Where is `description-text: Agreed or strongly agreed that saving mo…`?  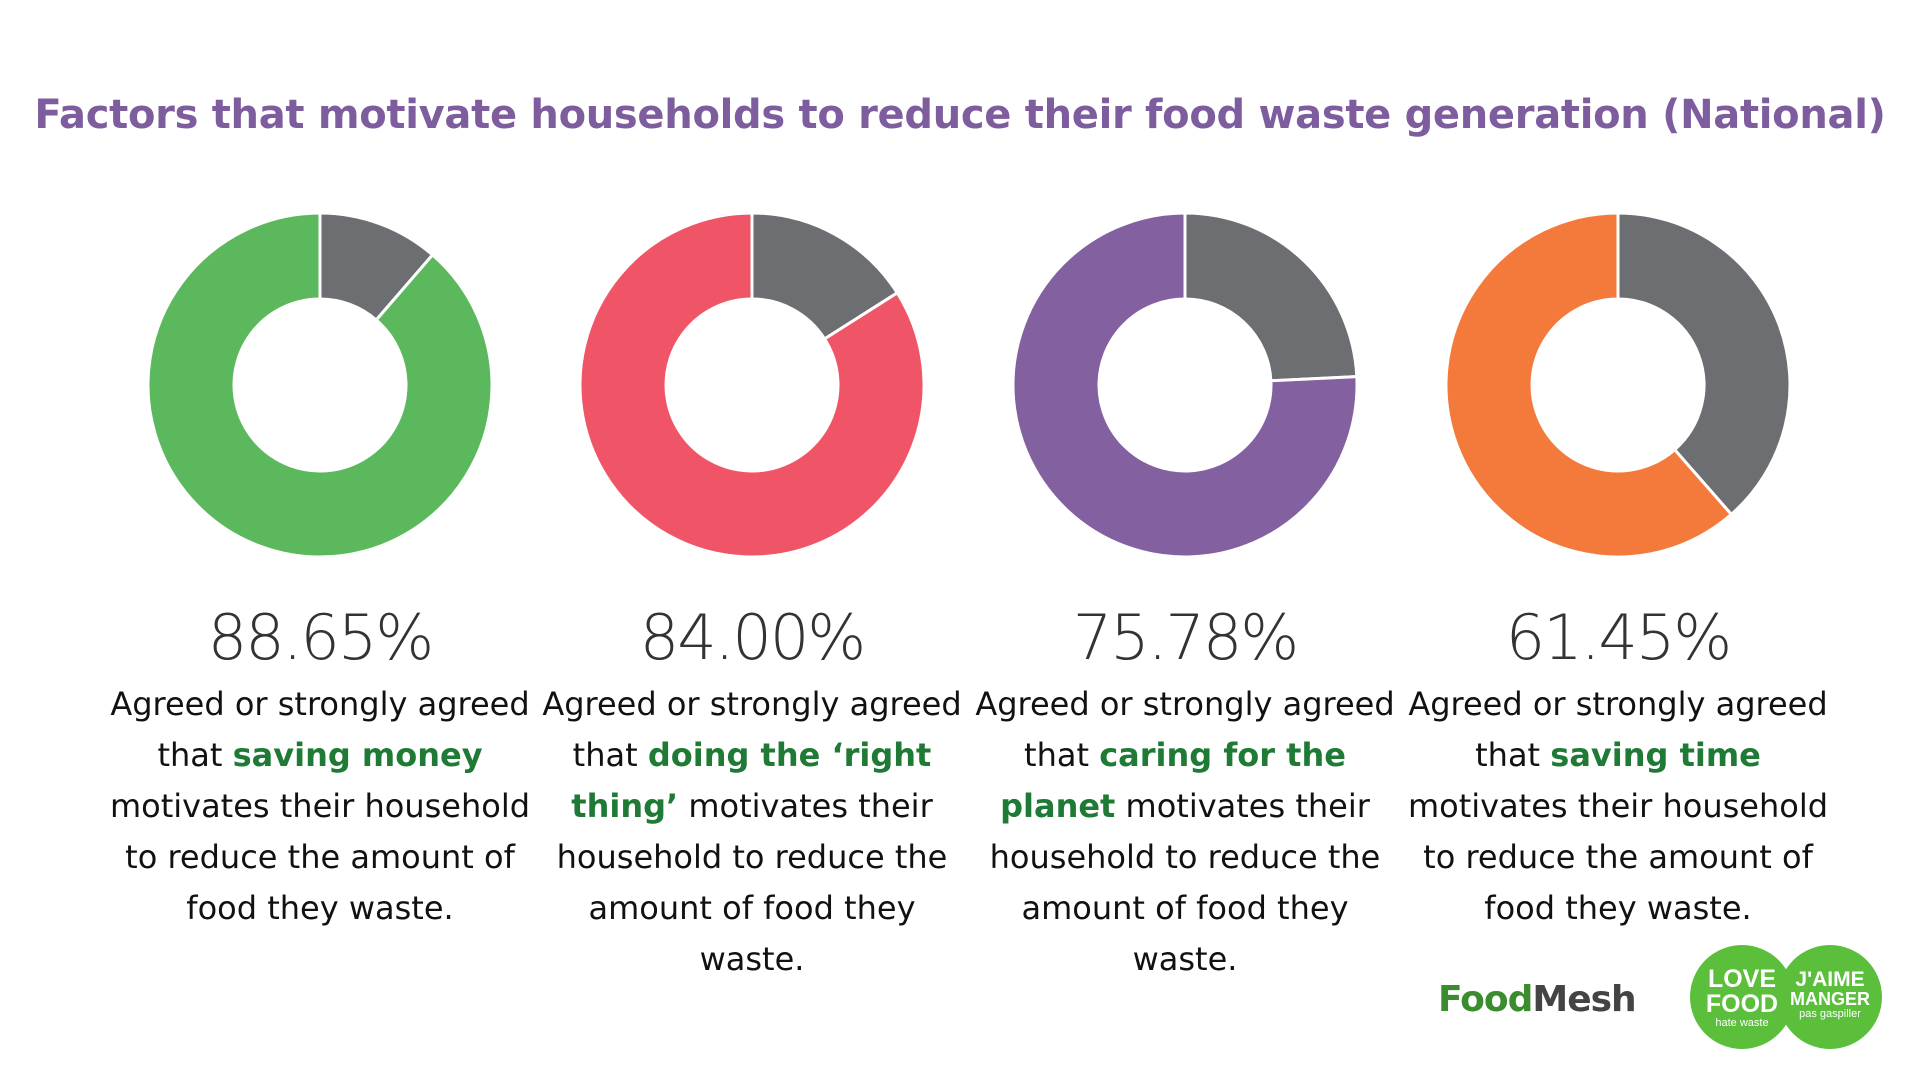
description-text: Agreed or strongly agreed that saving mo… is located at coordinates (320, 806).